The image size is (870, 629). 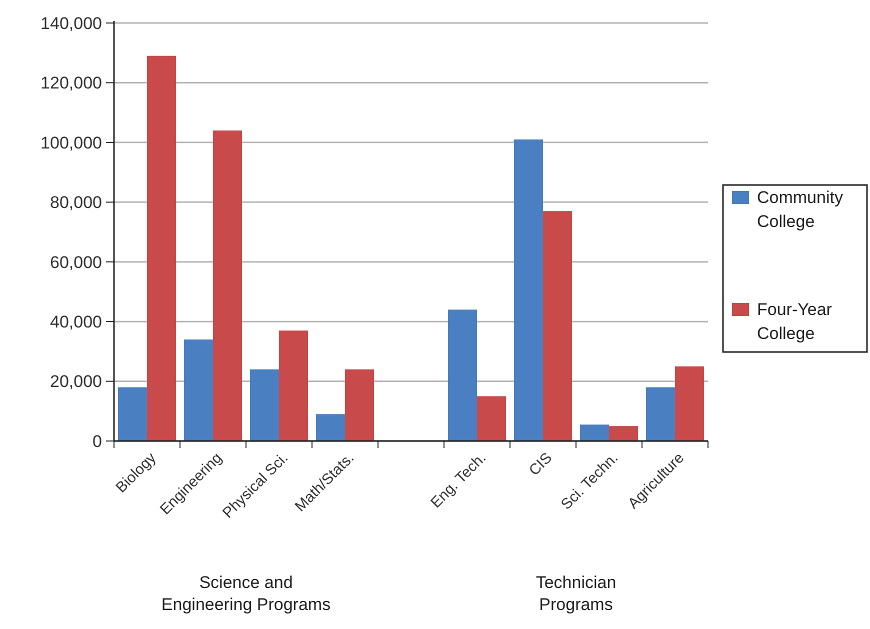 I want to click on legend-label: Four-Year College, so click(x=794, y=321).